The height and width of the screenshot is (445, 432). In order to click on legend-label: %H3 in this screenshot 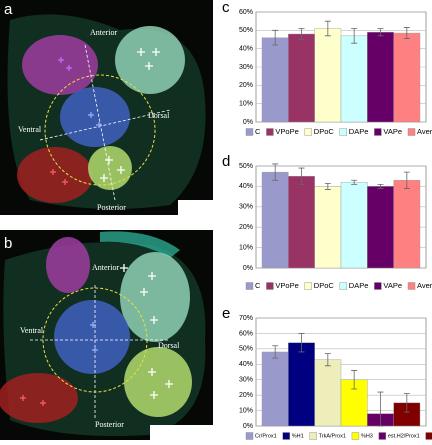, I will do `click(367, 436)`.